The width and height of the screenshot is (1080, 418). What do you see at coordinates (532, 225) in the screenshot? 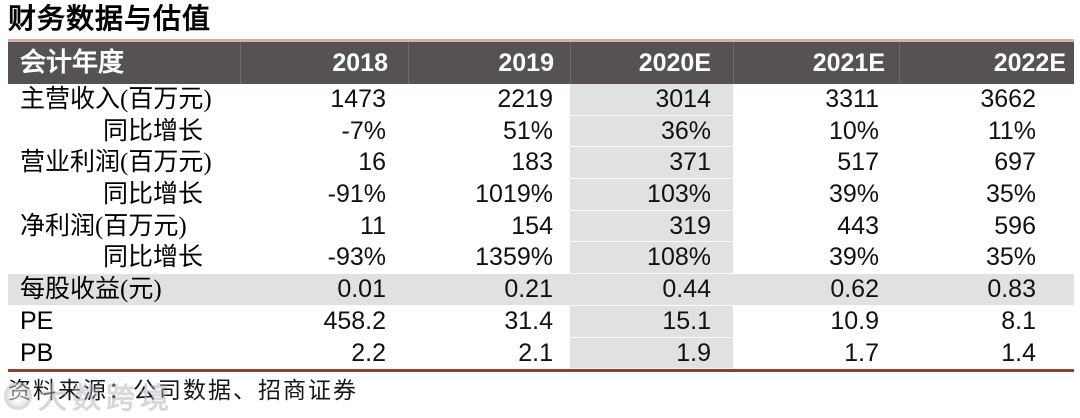
I see `cell-value: 154` at bounding box center [532, 225].